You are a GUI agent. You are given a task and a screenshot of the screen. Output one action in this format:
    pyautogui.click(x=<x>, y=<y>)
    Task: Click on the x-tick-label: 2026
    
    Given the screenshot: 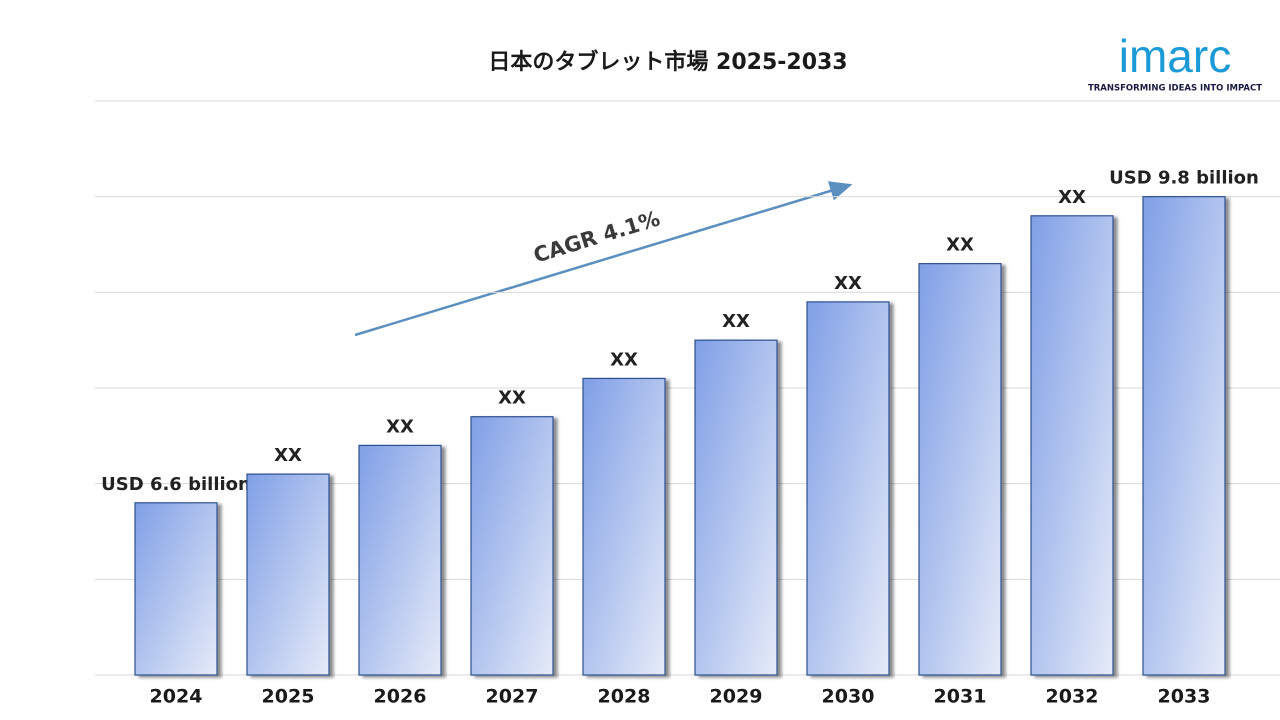 What is the action you would take?
    pyautogui.click(x=400, y=697)
    